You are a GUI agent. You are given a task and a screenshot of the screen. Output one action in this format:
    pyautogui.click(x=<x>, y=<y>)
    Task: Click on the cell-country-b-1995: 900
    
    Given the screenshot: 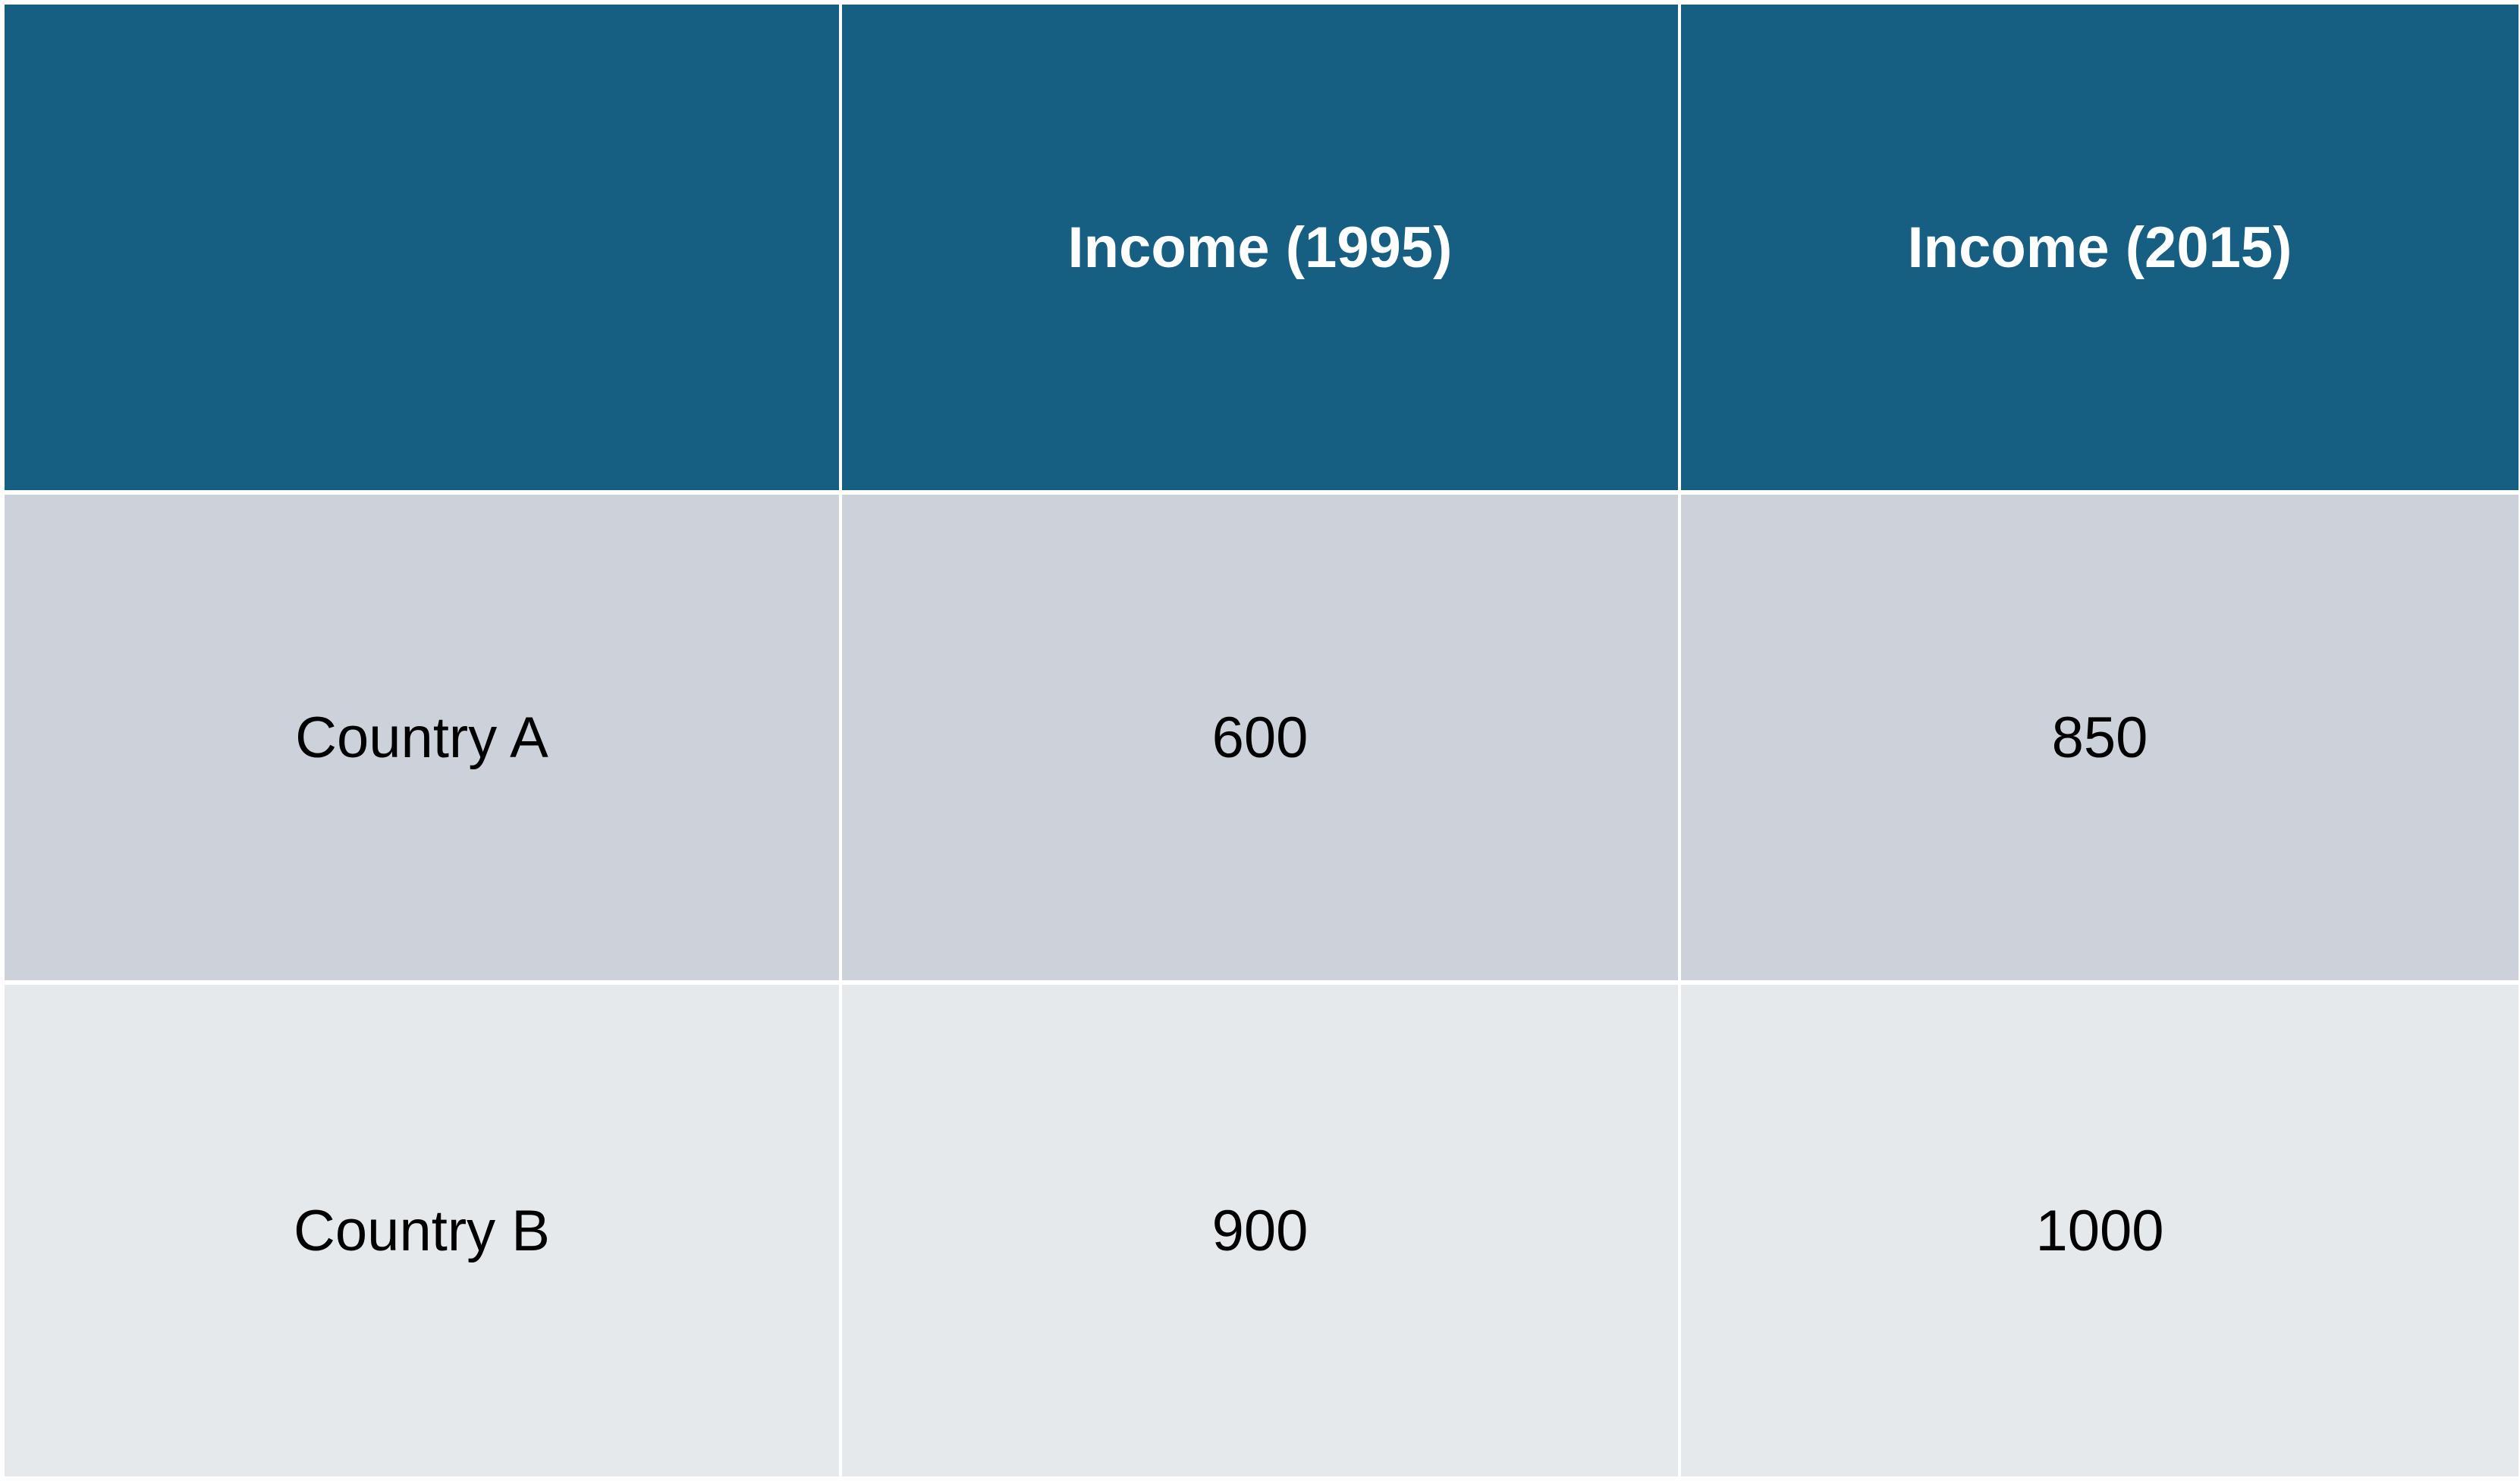 What is the action you would take?
    pyautogui.click(x=1260, y=1230)
    